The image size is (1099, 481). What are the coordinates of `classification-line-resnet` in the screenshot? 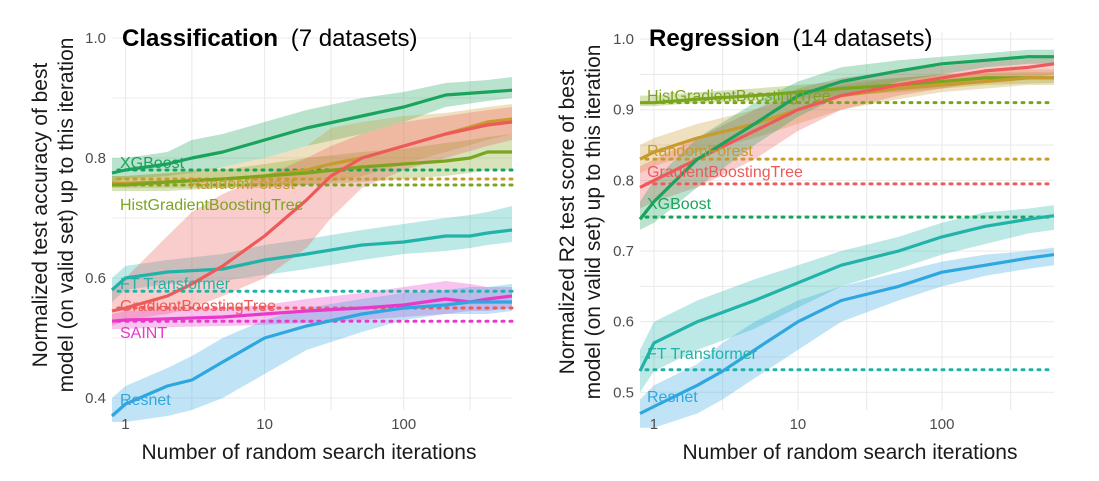 It's located at (311, 359).